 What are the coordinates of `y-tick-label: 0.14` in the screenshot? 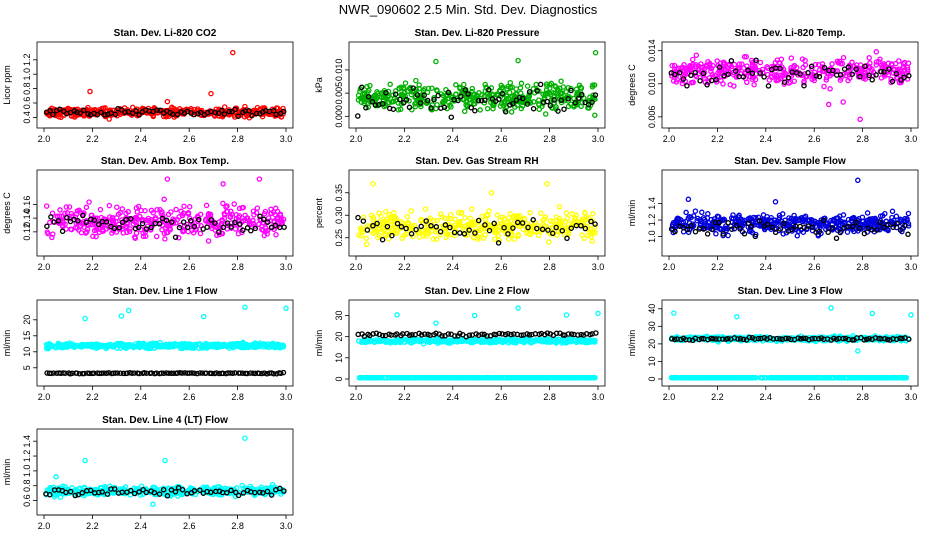 It's located at (27, 218).